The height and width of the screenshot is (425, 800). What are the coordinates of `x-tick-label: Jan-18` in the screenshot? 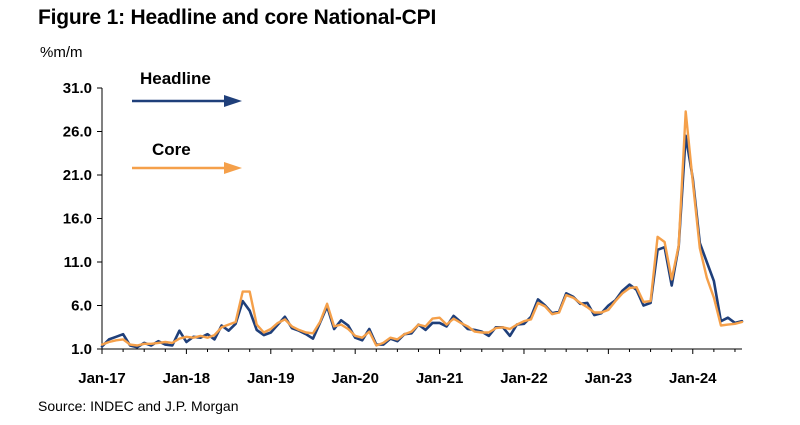 It's located at (187, 378).